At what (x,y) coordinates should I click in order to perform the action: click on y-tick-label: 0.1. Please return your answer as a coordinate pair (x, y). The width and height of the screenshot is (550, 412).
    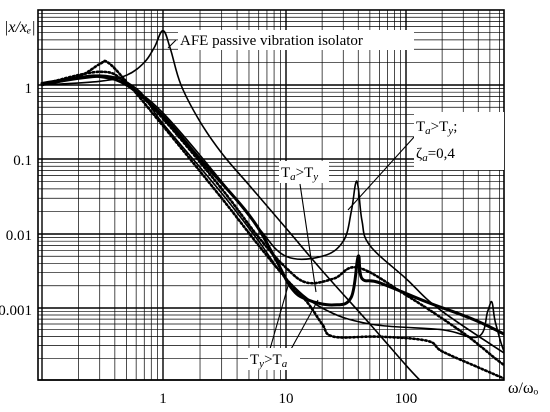
    Looking at the image, I should click on (22, 161).